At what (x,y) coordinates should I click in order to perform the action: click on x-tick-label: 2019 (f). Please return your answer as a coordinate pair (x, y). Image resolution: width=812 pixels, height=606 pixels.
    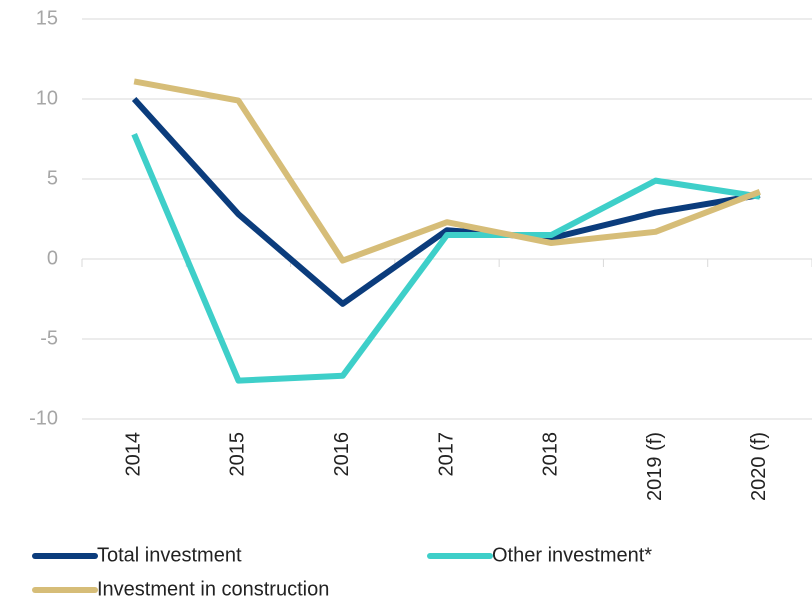
    Looking at the image, I should click on (655, 466).